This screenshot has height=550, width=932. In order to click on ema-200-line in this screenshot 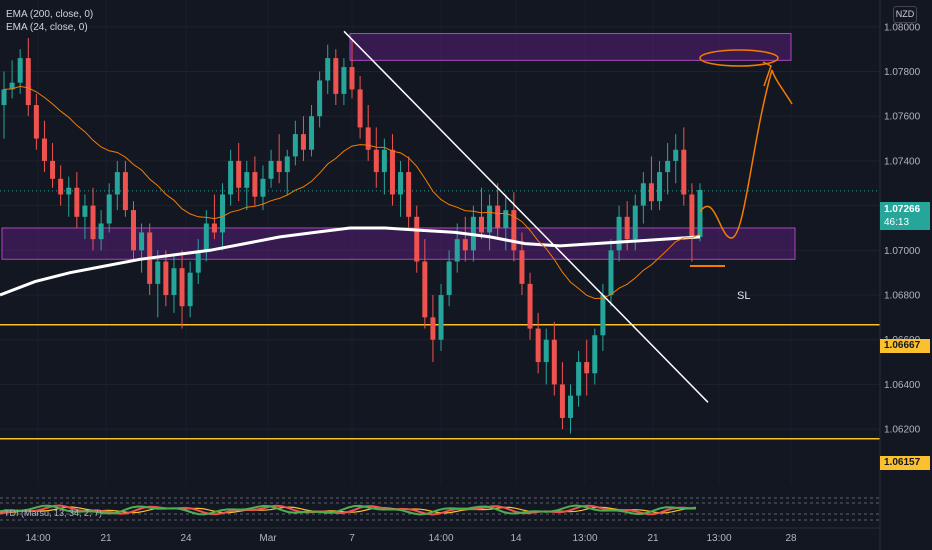, I will do `click(350, 261)`.